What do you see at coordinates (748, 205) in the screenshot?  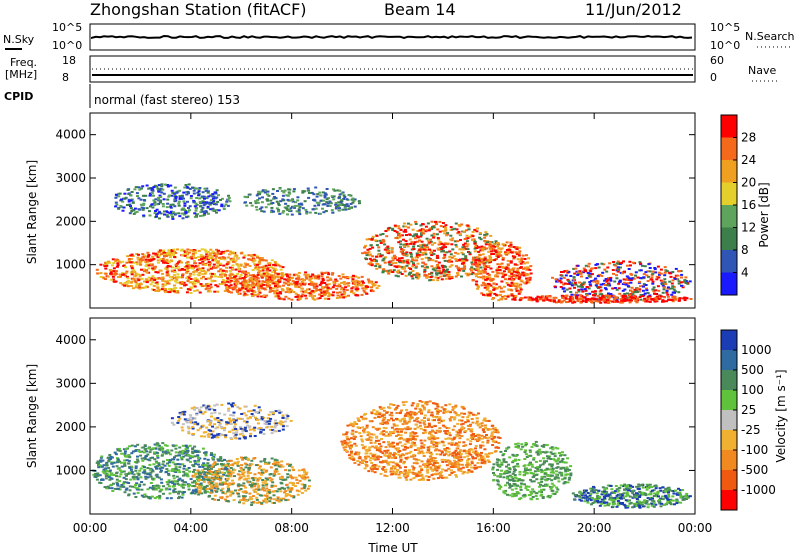 I see `colorbar-tick-label: 16` at bounding box center [748, 205].